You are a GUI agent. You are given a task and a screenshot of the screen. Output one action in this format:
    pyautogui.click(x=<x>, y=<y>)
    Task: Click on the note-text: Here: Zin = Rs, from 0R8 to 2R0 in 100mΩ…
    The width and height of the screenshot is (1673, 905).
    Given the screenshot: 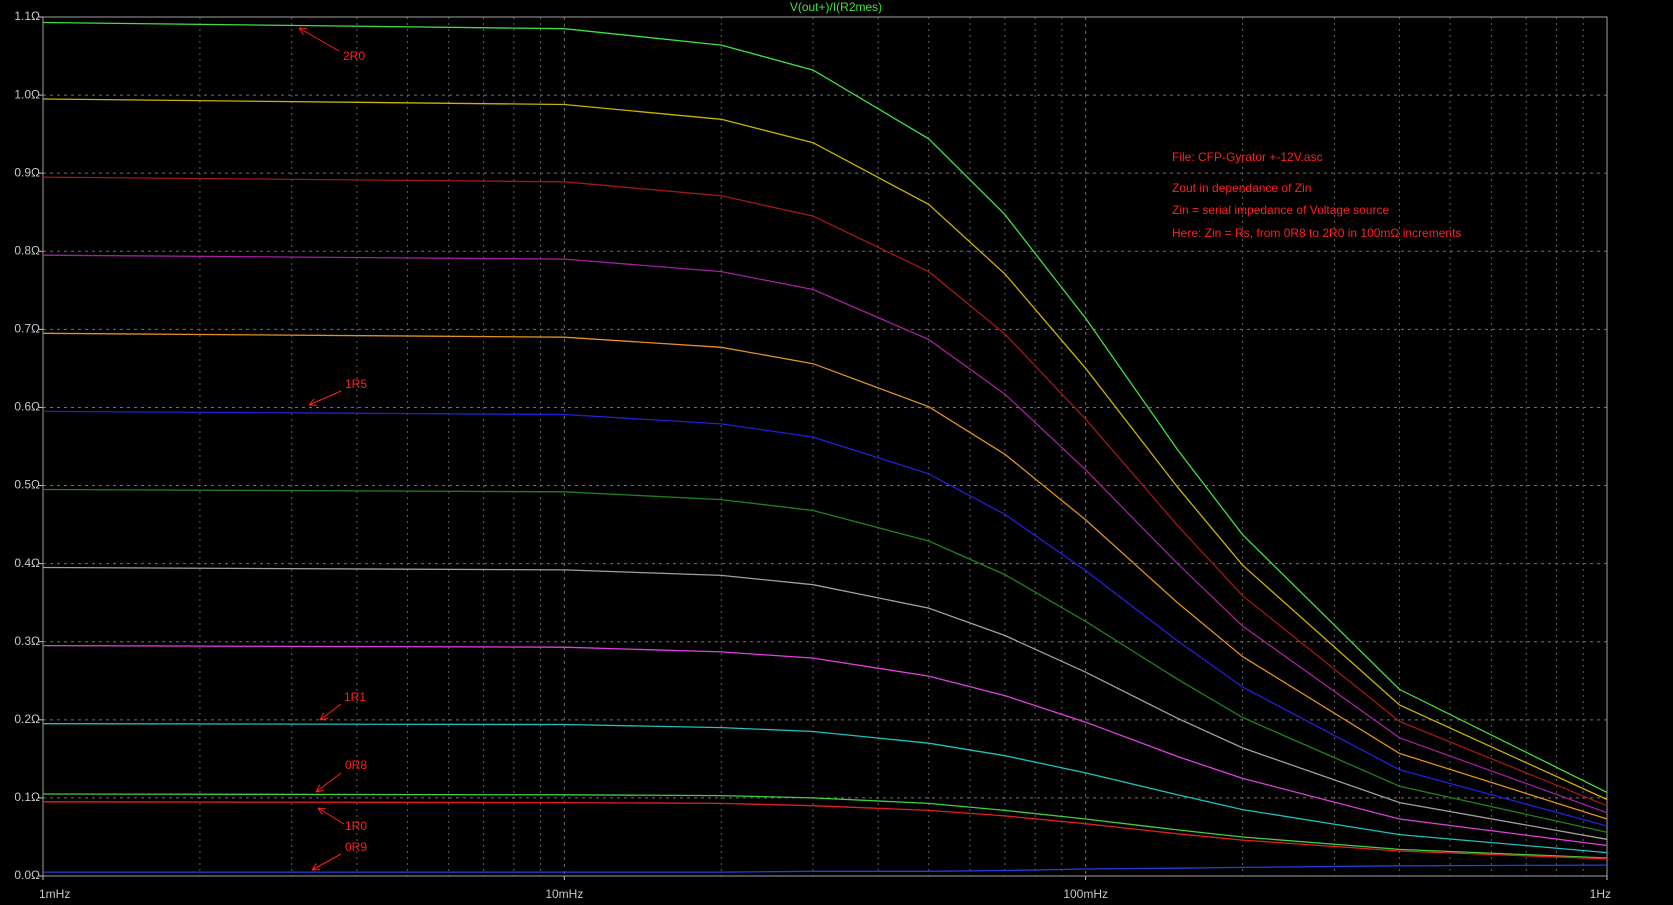 What is the action you would take?
    pyautogui.click(x=1316, y=233)
    